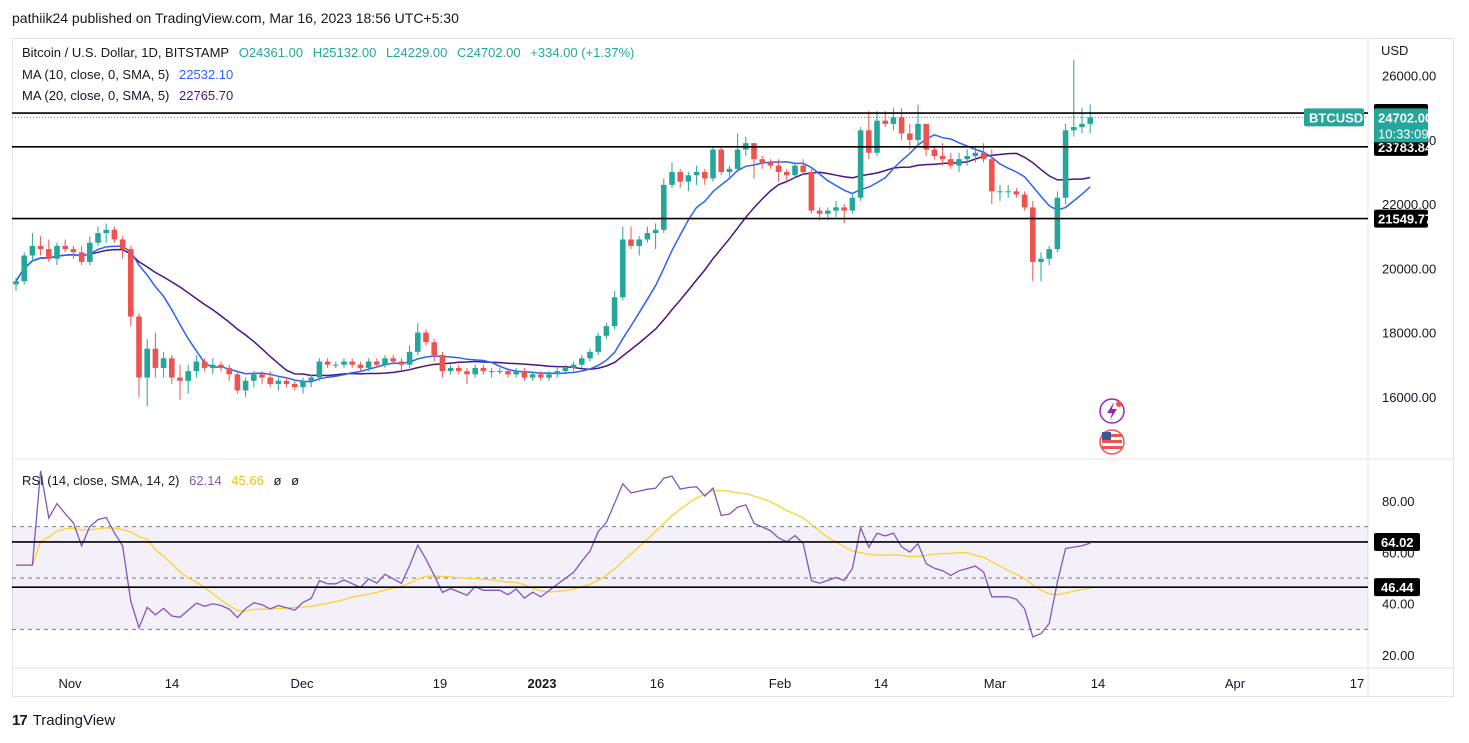 The width and height of the screenshot is (1469, 743). I want to click on ma20-legend: MA (20, close, 0, SMA, 5) 22765.70, so click(130, 95).